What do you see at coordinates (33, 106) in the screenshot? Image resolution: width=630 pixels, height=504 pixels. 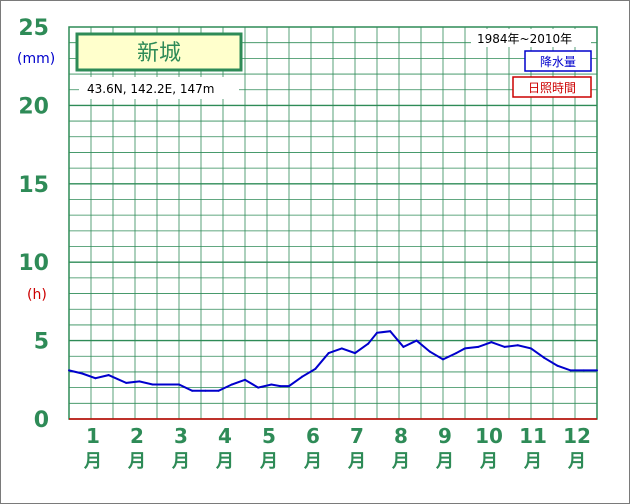 I see `y-tick-label: 20` at bounding box center [33, 106].